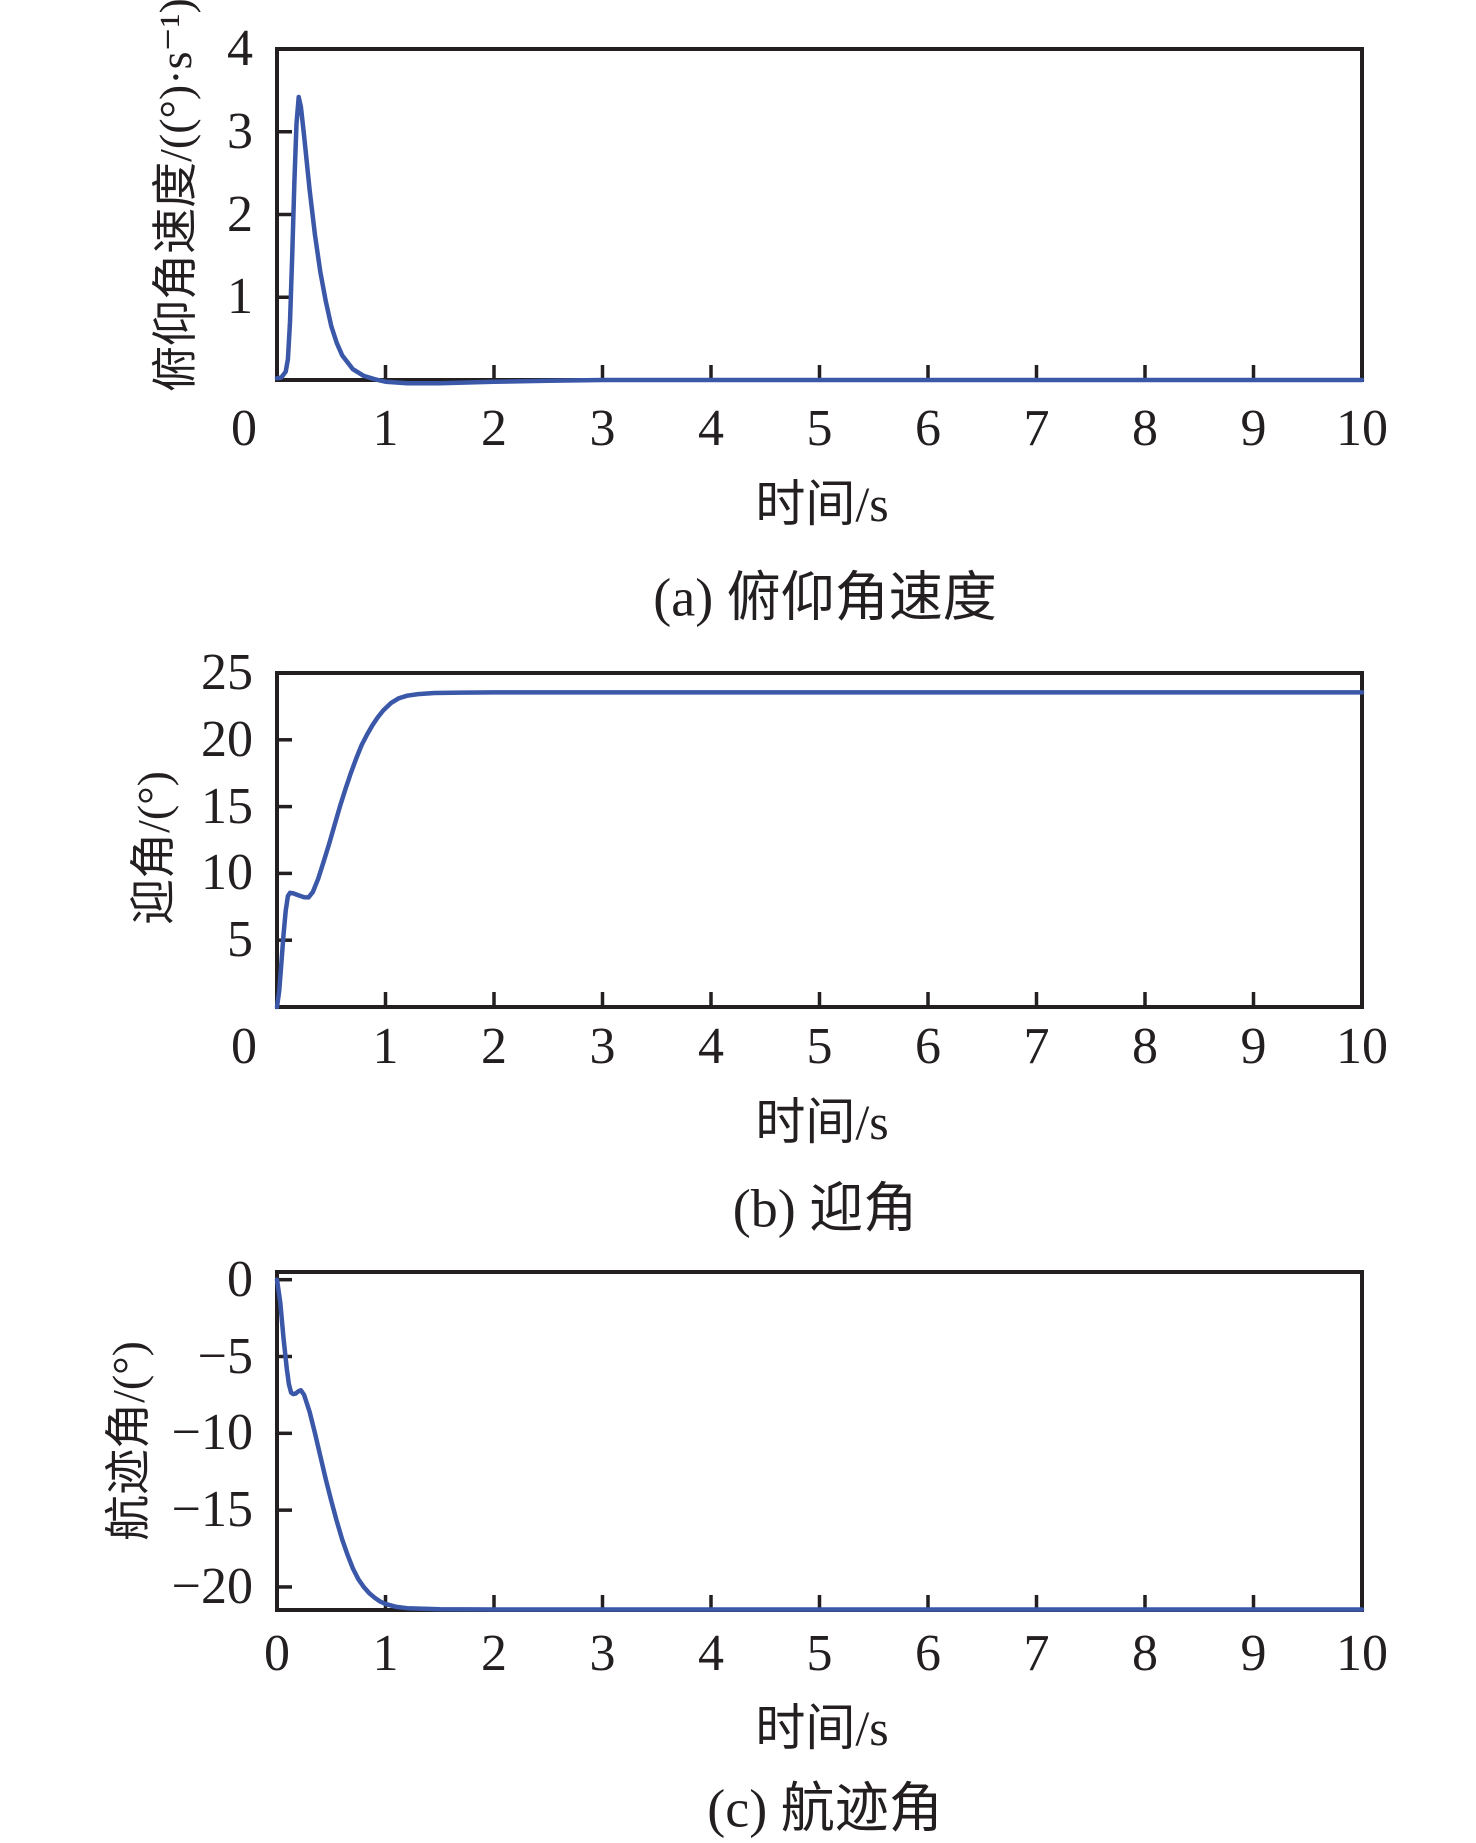 The width and height of the screenshot is (1476, 1843). What do you see at coordinates (825, 597) in the screenshot?
I see `chart-a-caption: (a) 俯仰角速度` at bounding box center [825, 597].